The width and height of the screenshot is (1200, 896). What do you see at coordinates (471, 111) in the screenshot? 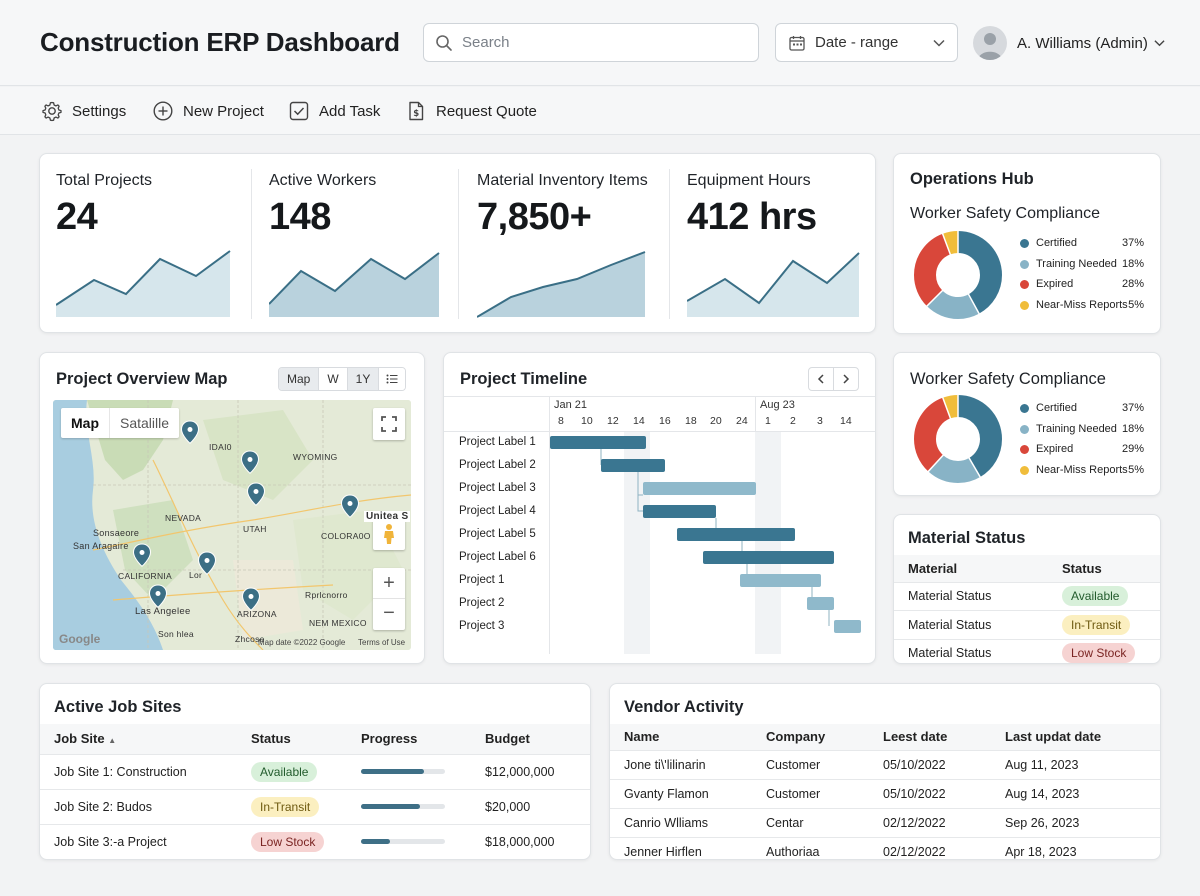
I see `request-quote-button: $ Request Quote` at bounding box center [471, 111].